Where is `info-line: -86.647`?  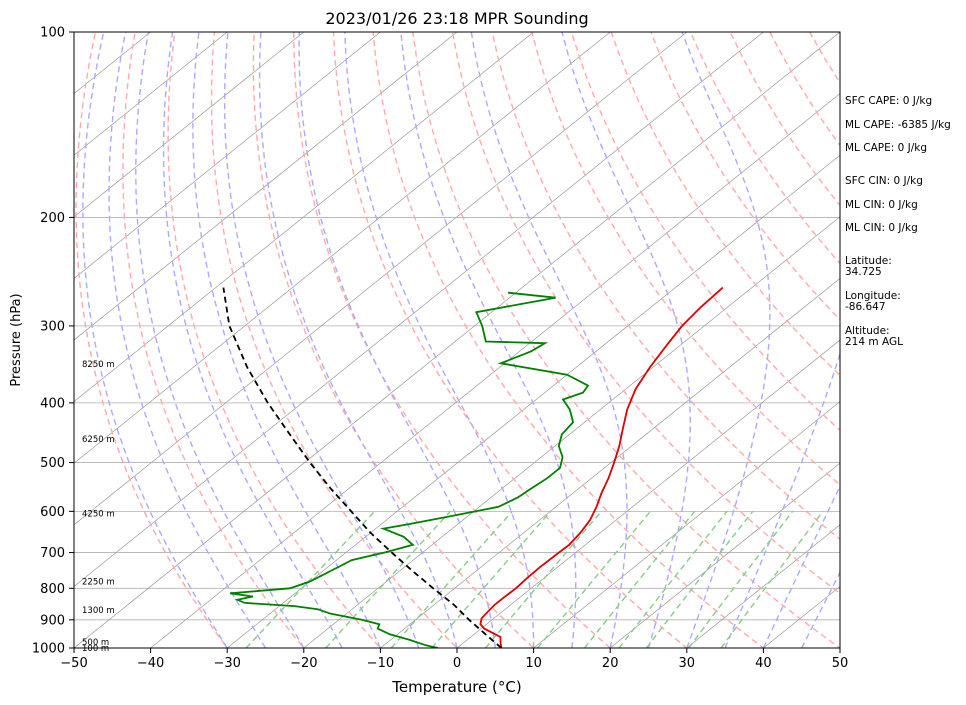 info-line: -86.647 is located at coordinates (865, 307).